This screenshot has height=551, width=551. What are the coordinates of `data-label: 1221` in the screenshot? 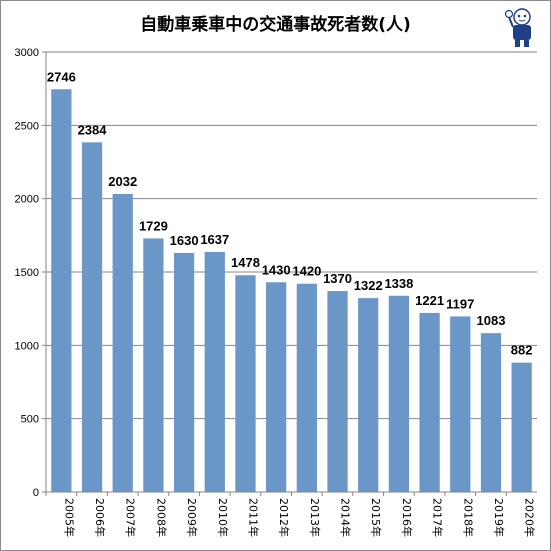 It's located at (429, 300).